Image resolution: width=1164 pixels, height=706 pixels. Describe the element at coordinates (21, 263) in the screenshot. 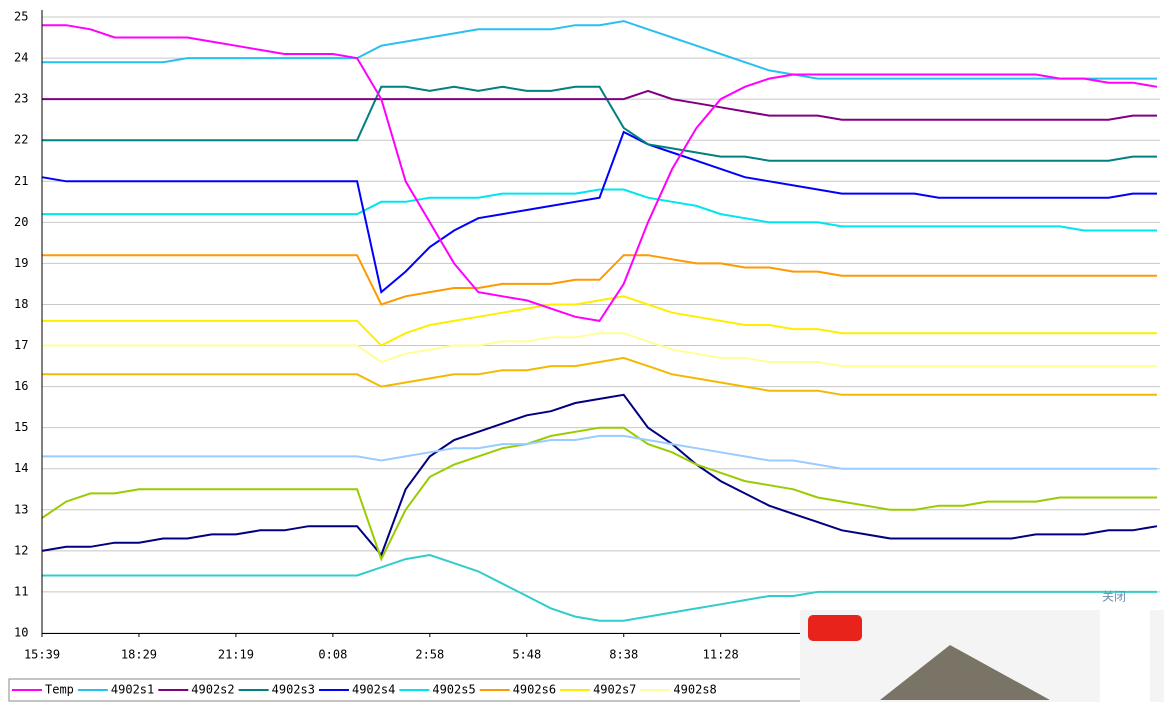

I see `y-tick-label: 19` at that location.